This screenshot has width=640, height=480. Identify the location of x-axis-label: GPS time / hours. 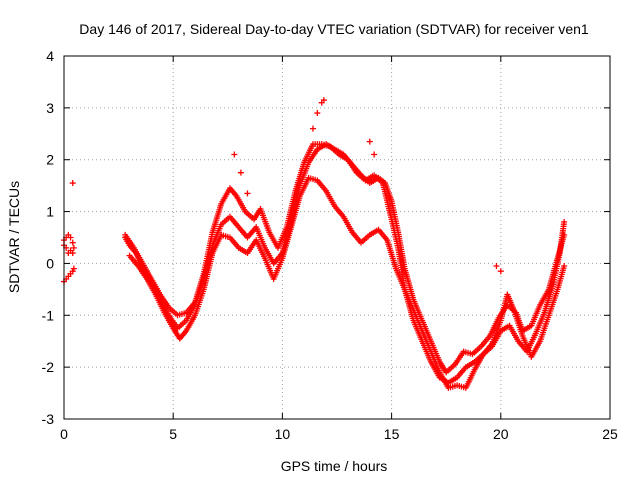
(334, 466).